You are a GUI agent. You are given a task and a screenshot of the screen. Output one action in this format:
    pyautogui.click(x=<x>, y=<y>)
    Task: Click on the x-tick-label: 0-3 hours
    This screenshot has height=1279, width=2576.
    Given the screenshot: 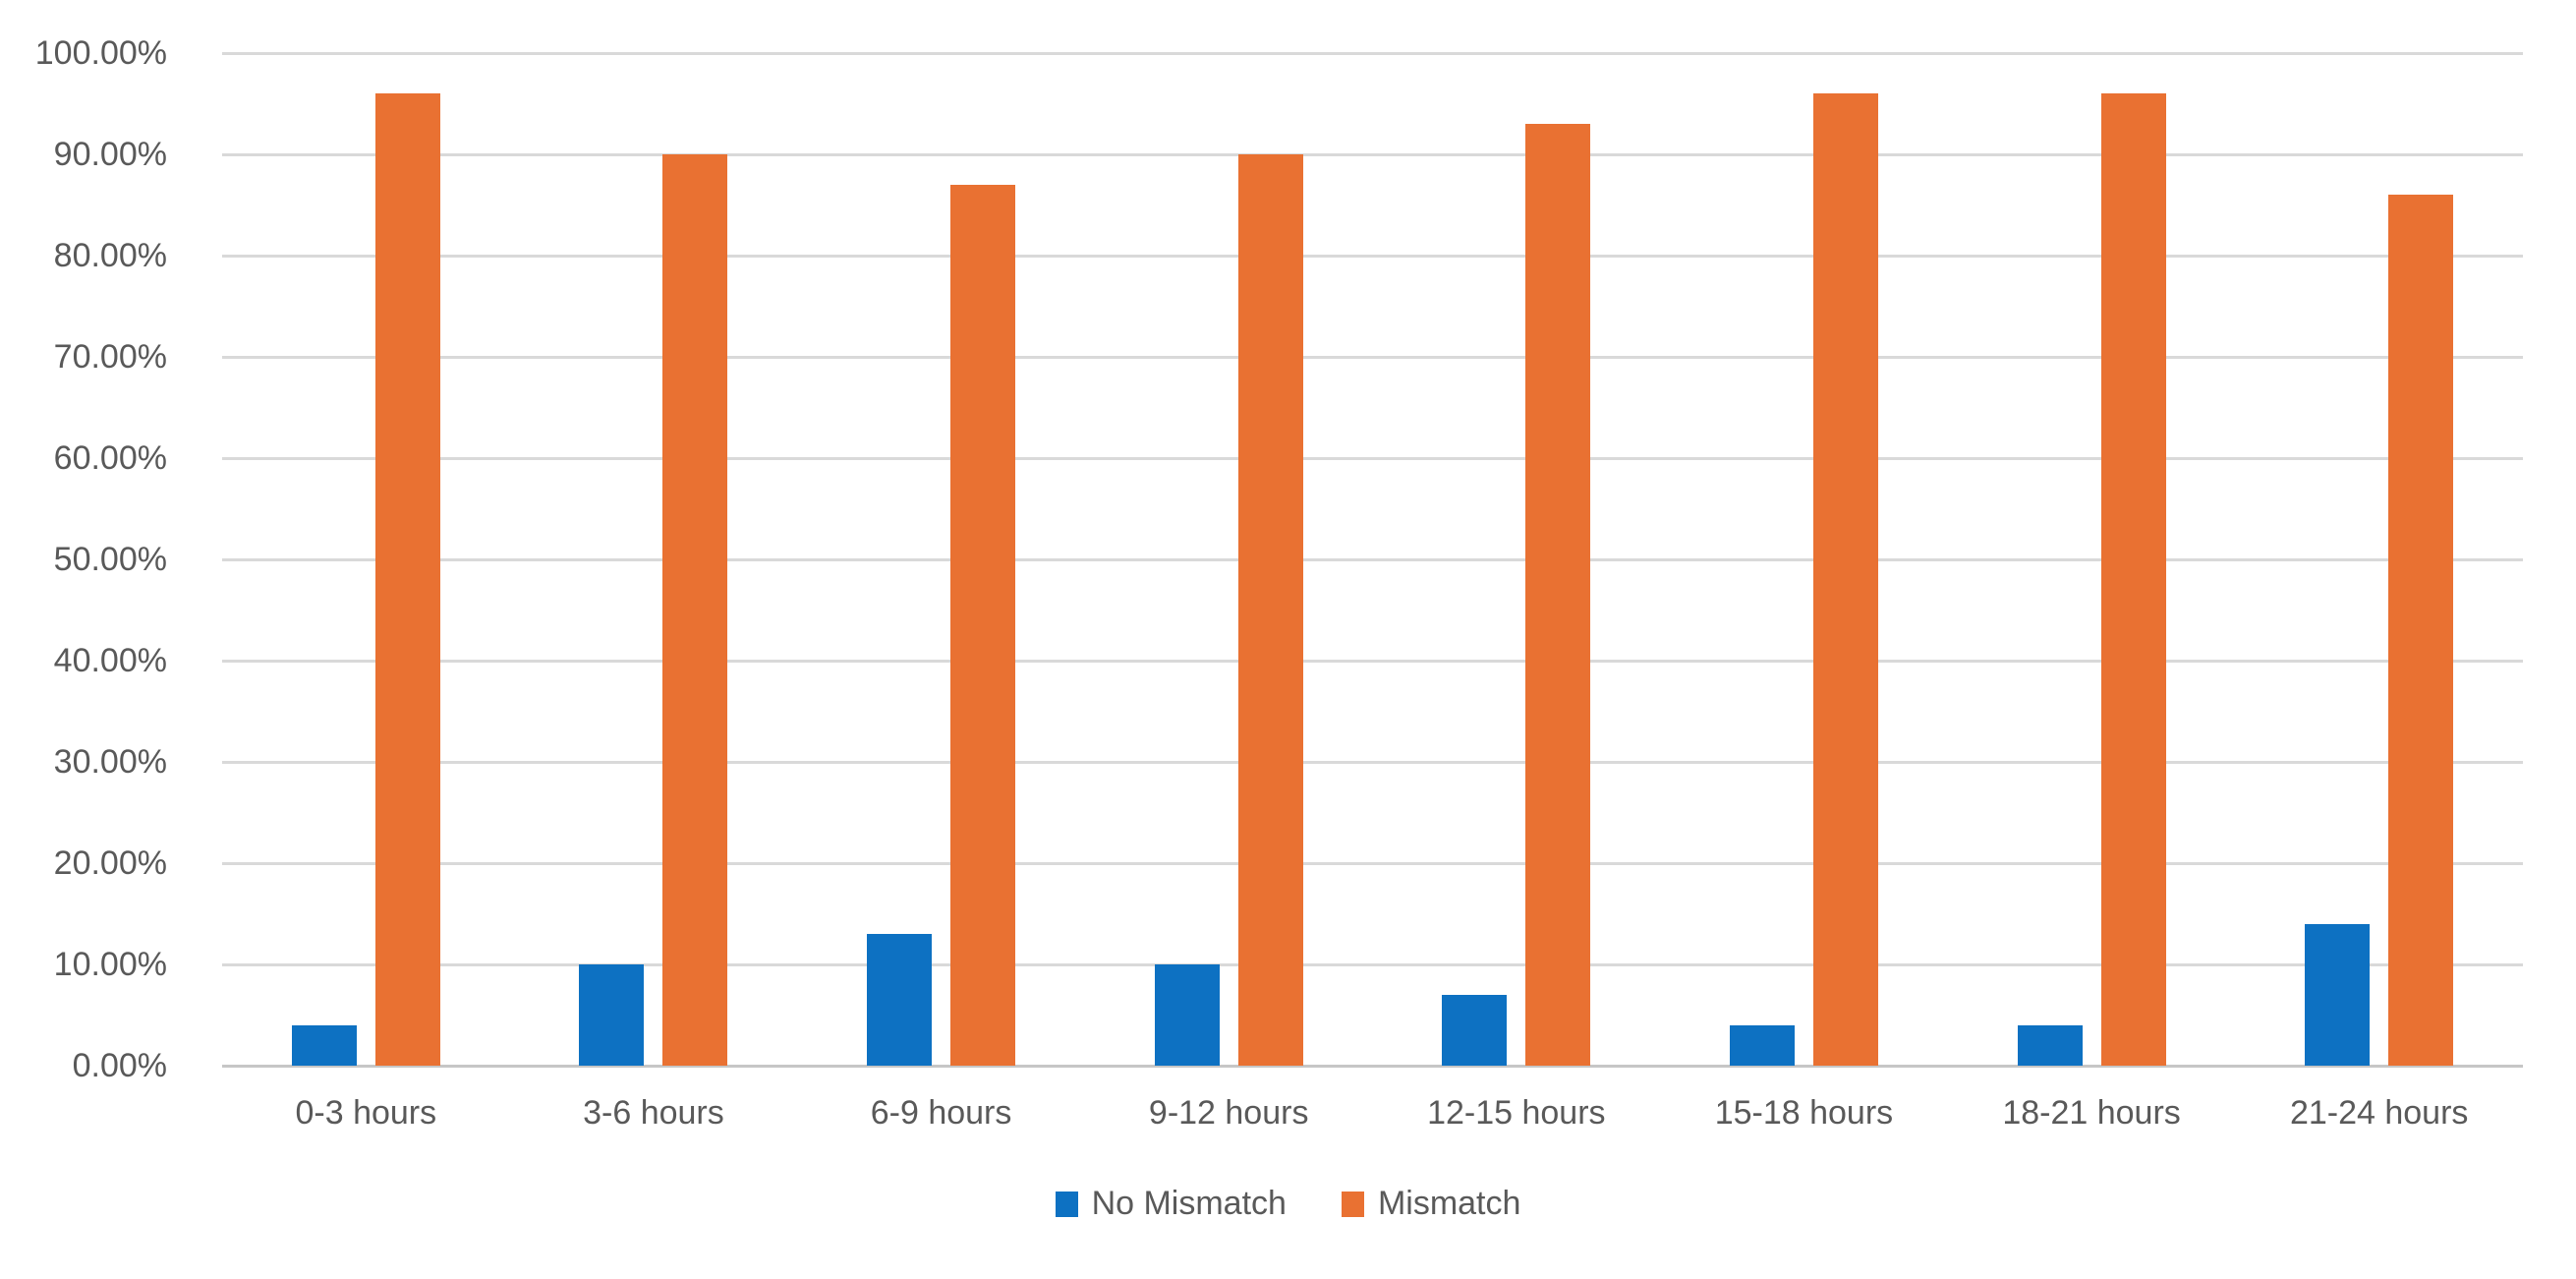 What is the action you would take?
    pyautogui.click(x=366, y=1113)
    